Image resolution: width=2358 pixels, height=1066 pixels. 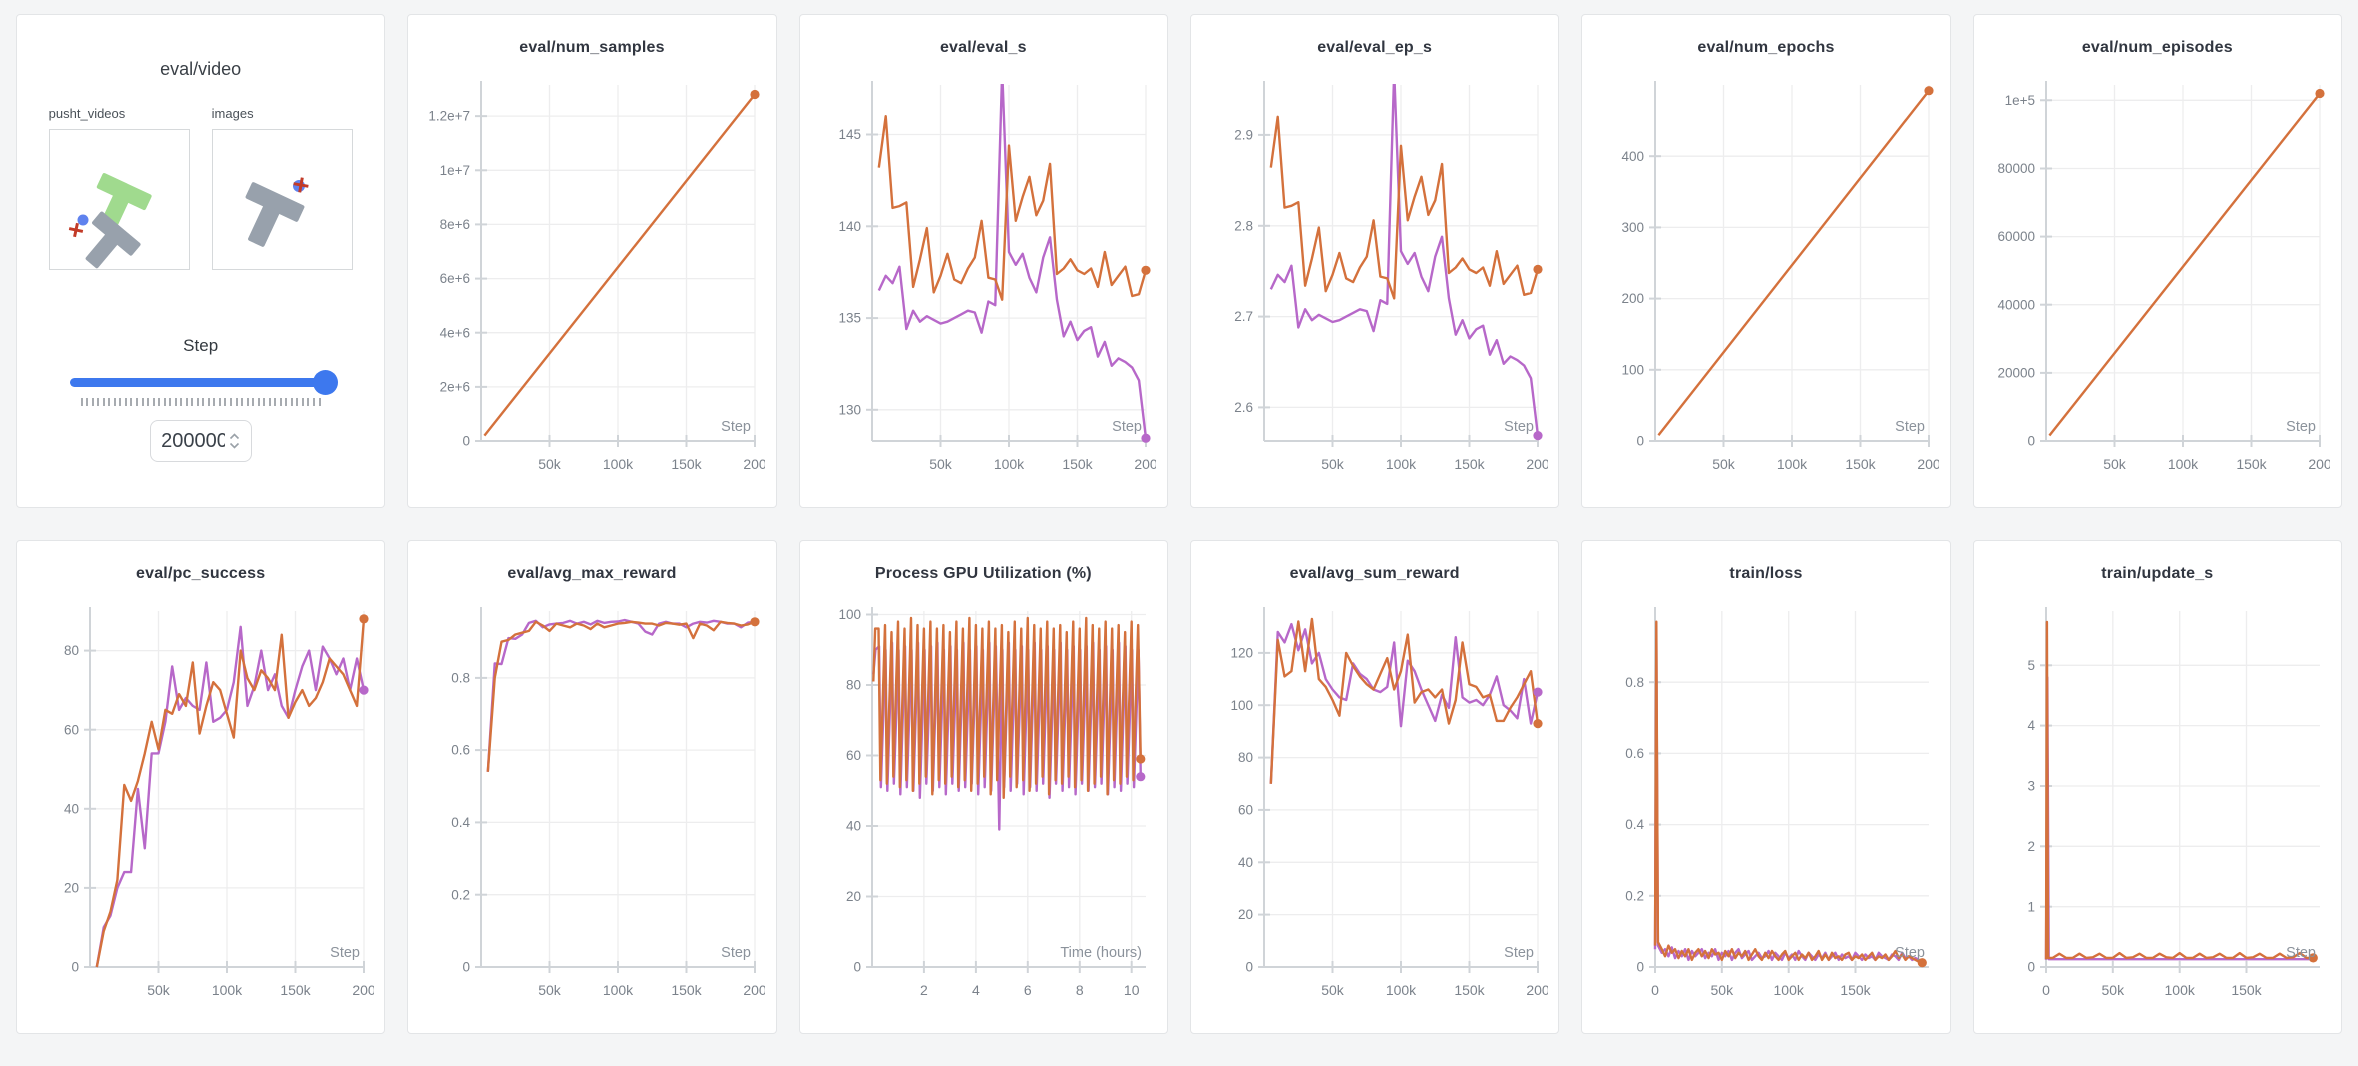 I want to click on step-stepper, so click(x=234, y=441).